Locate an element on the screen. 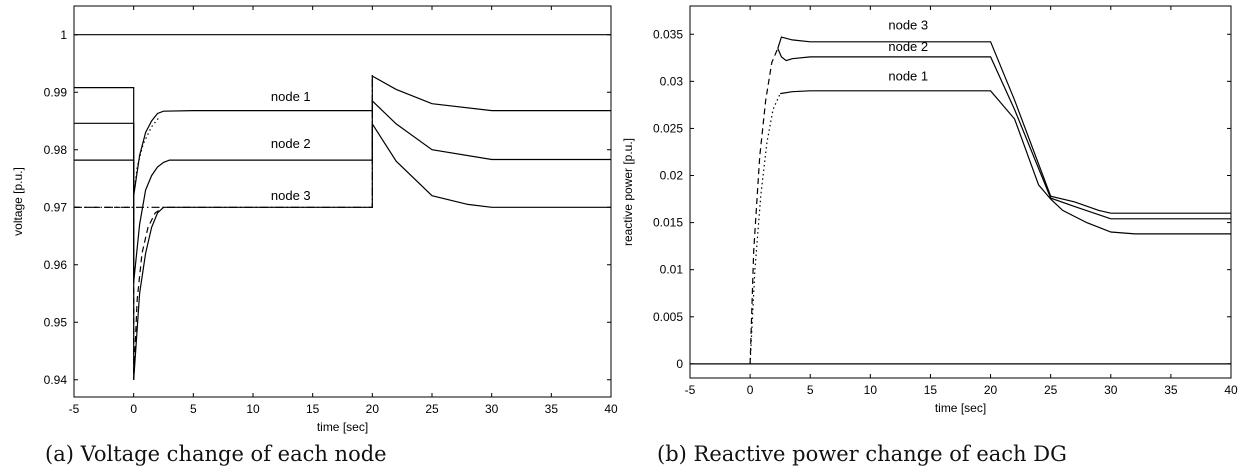  y-tick-label: 0.035 is located at coordinates (668, 34).